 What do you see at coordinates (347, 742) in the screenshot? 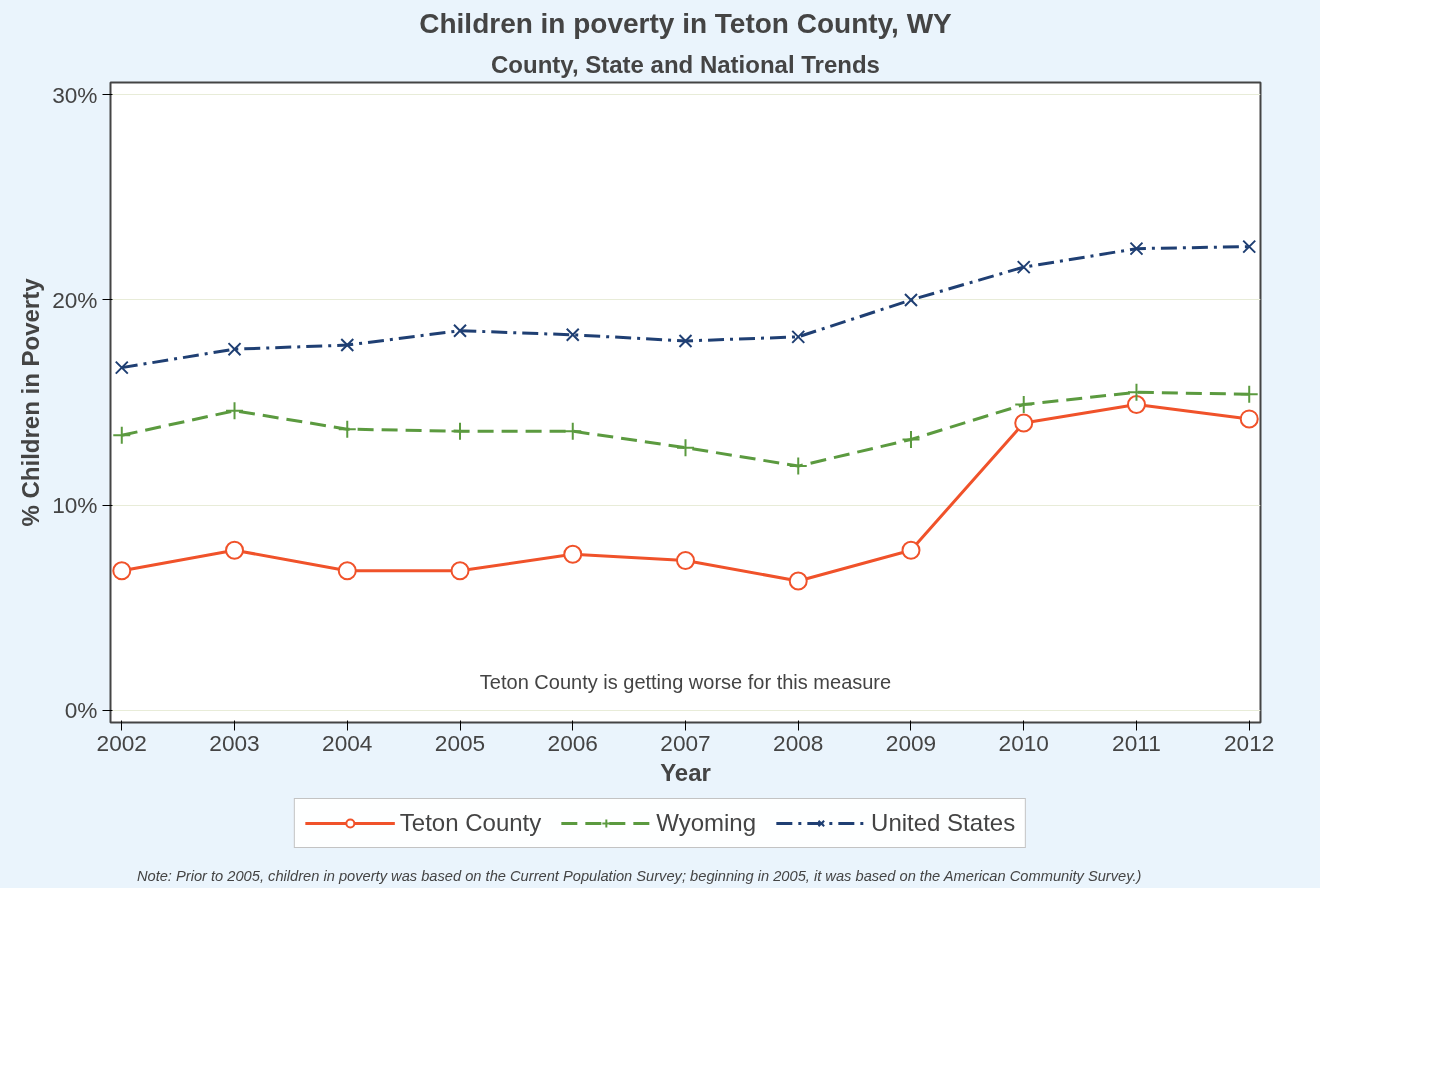
I see `x-tick-label: 2004` at bounding box center [347, 742].